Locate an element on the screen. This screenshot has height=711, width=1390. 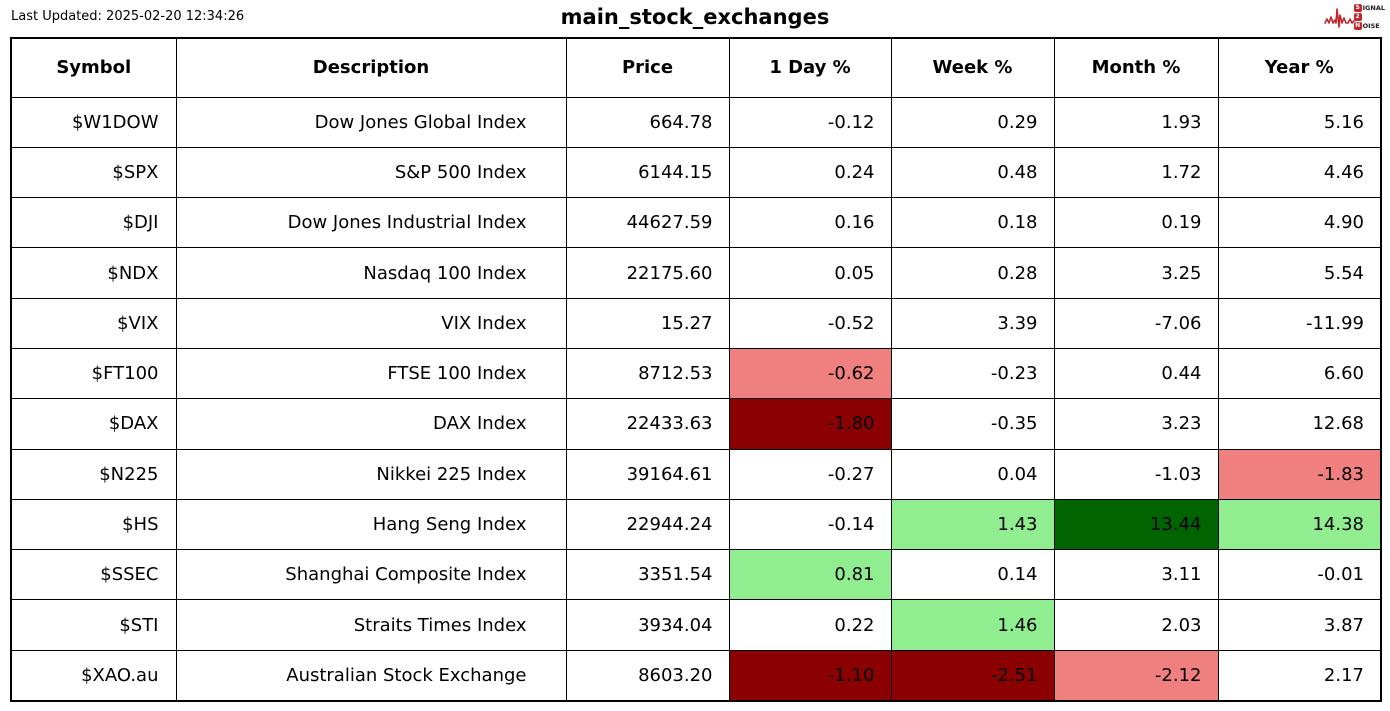
signal2noise-logo: S IGNAL 2 N OISE is located at coordinates (1354, 17).